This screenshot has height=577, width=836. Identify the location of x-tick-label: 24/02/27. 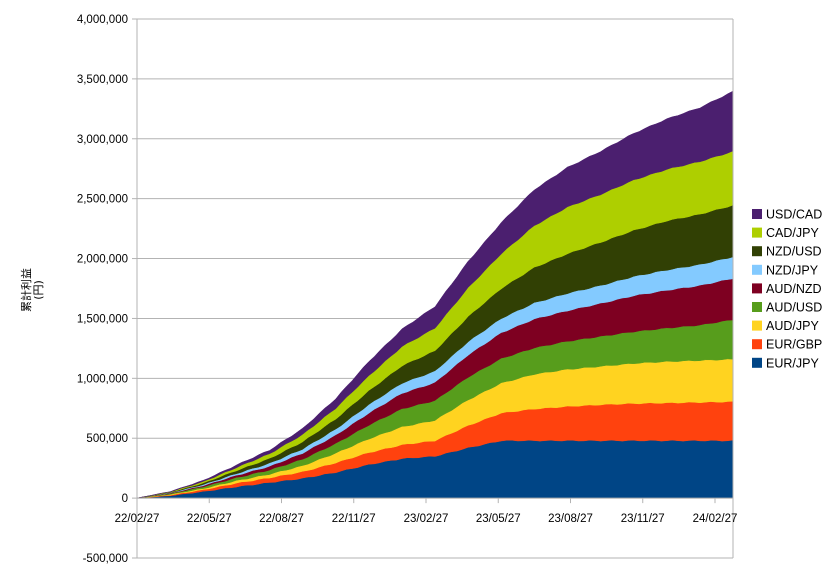
(715, 519).